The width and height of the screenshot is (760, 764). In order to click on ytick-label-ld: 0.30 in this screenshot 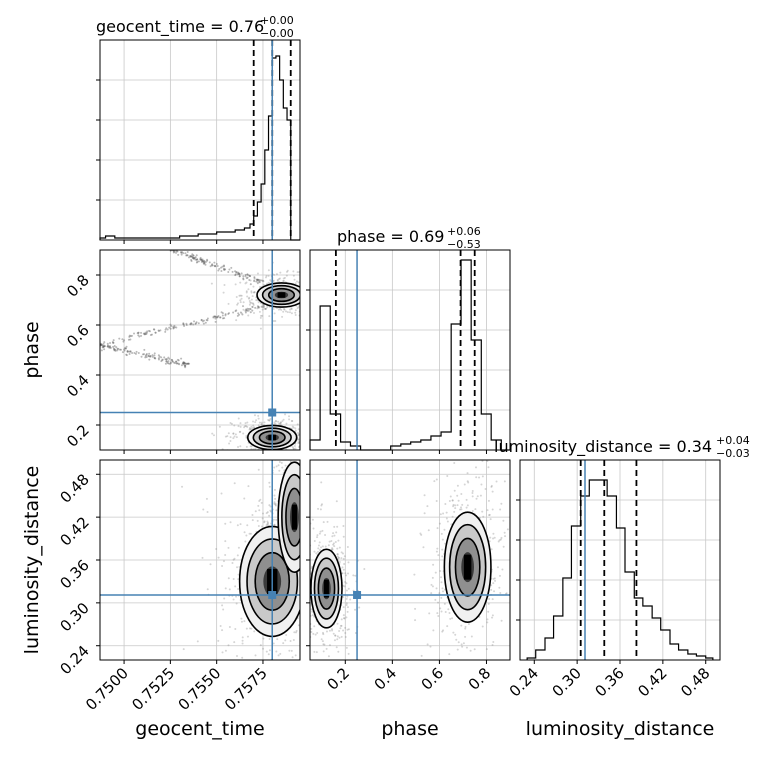, I will do `click(74, 617)`.